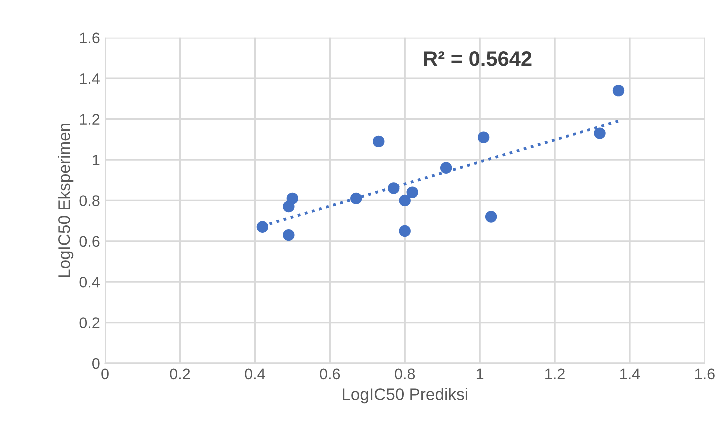 Image resolution: width=726 pixels, height=446 pixels. What do you see at coordinates (90, 323) in the screenshot?
I see `y-tick-label: 0.2` at bounding box center [90, 323].